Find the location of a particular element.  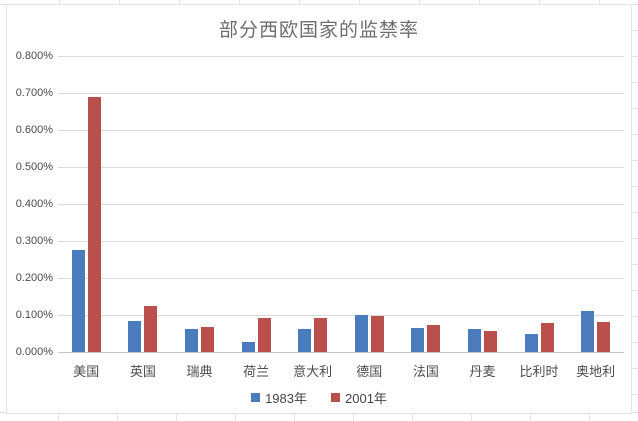

bar-2001年-美国 is located at coordinates (94, 224).